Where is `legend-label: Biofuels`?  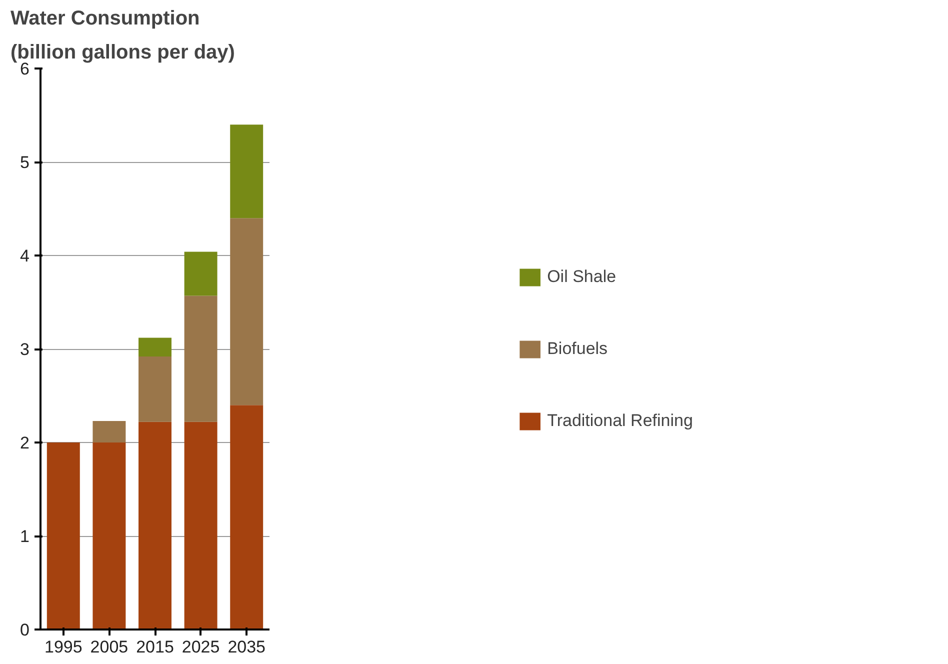
legend-label: Biofuels is located at coordinates (577, 348).